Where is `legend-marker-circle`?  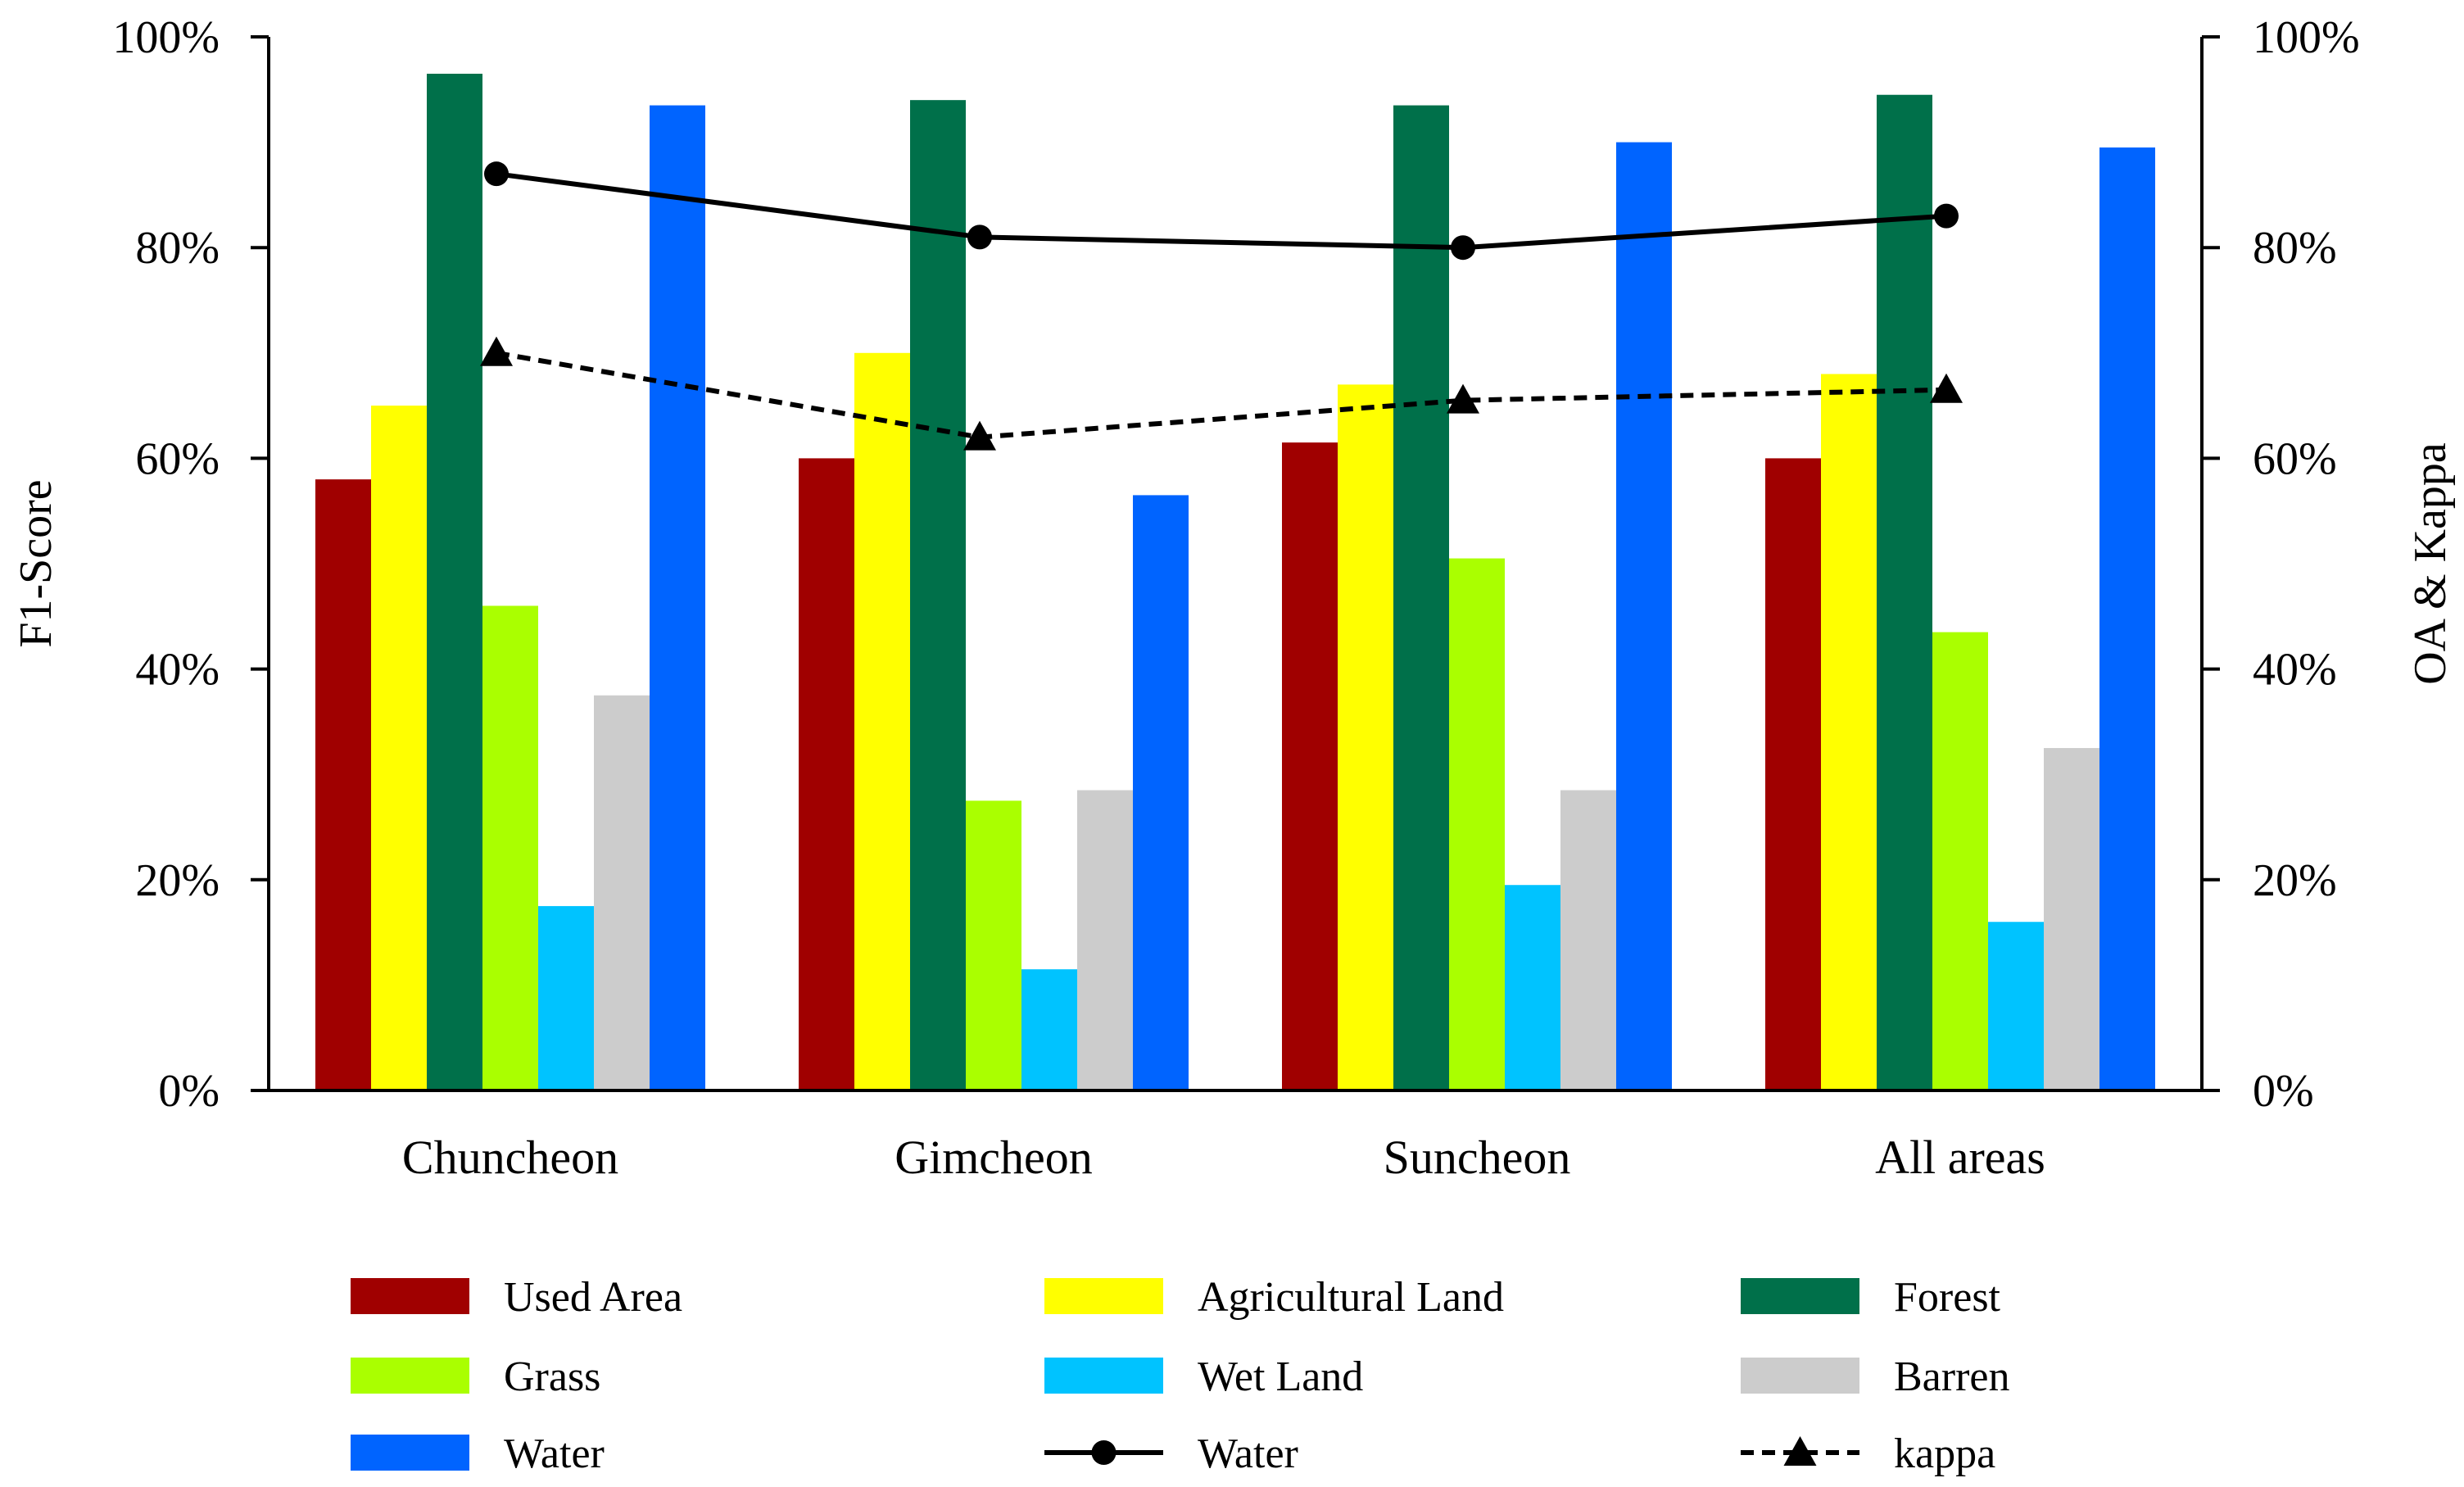
legend-marker-circle is located at coordinates (1103, 1452).